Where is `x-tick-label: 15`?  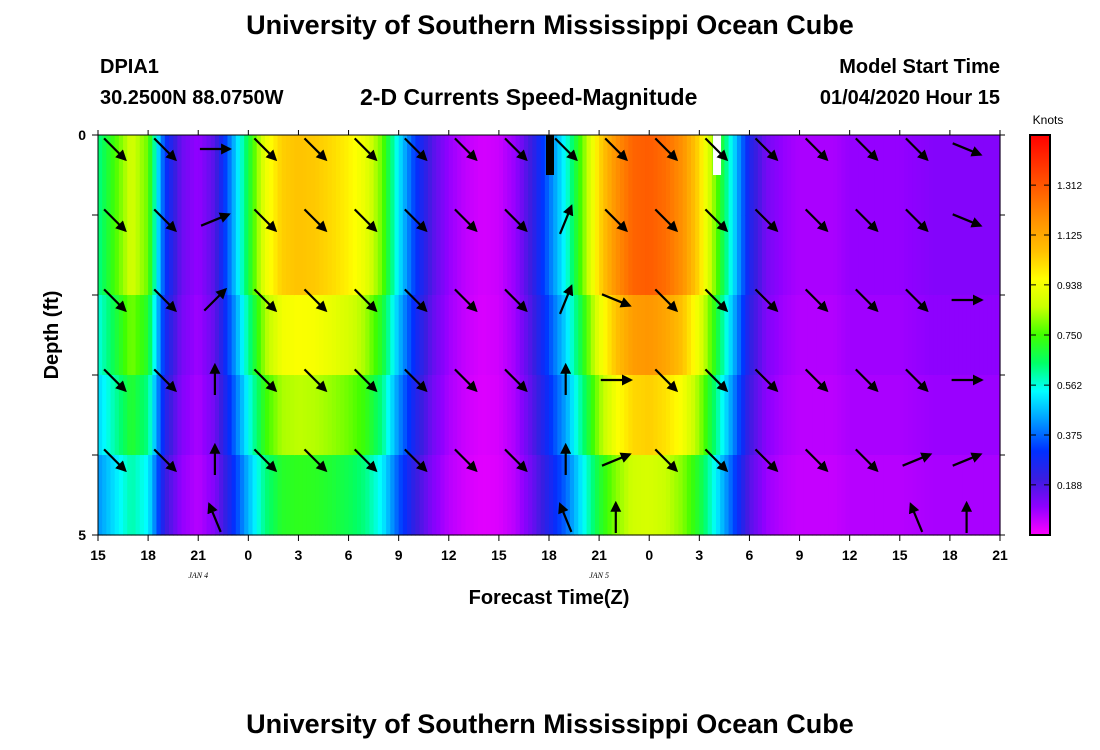 x-tick-label: 15 is located at coordinates (900, 555).